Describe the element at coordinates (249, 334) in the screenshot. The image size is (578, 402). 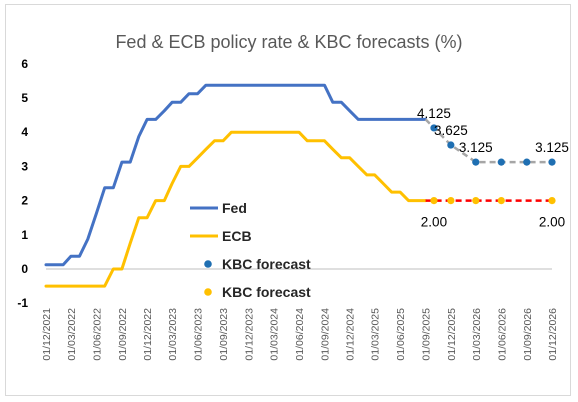
I see `x-tick-label: 01/12/2023` at that location.